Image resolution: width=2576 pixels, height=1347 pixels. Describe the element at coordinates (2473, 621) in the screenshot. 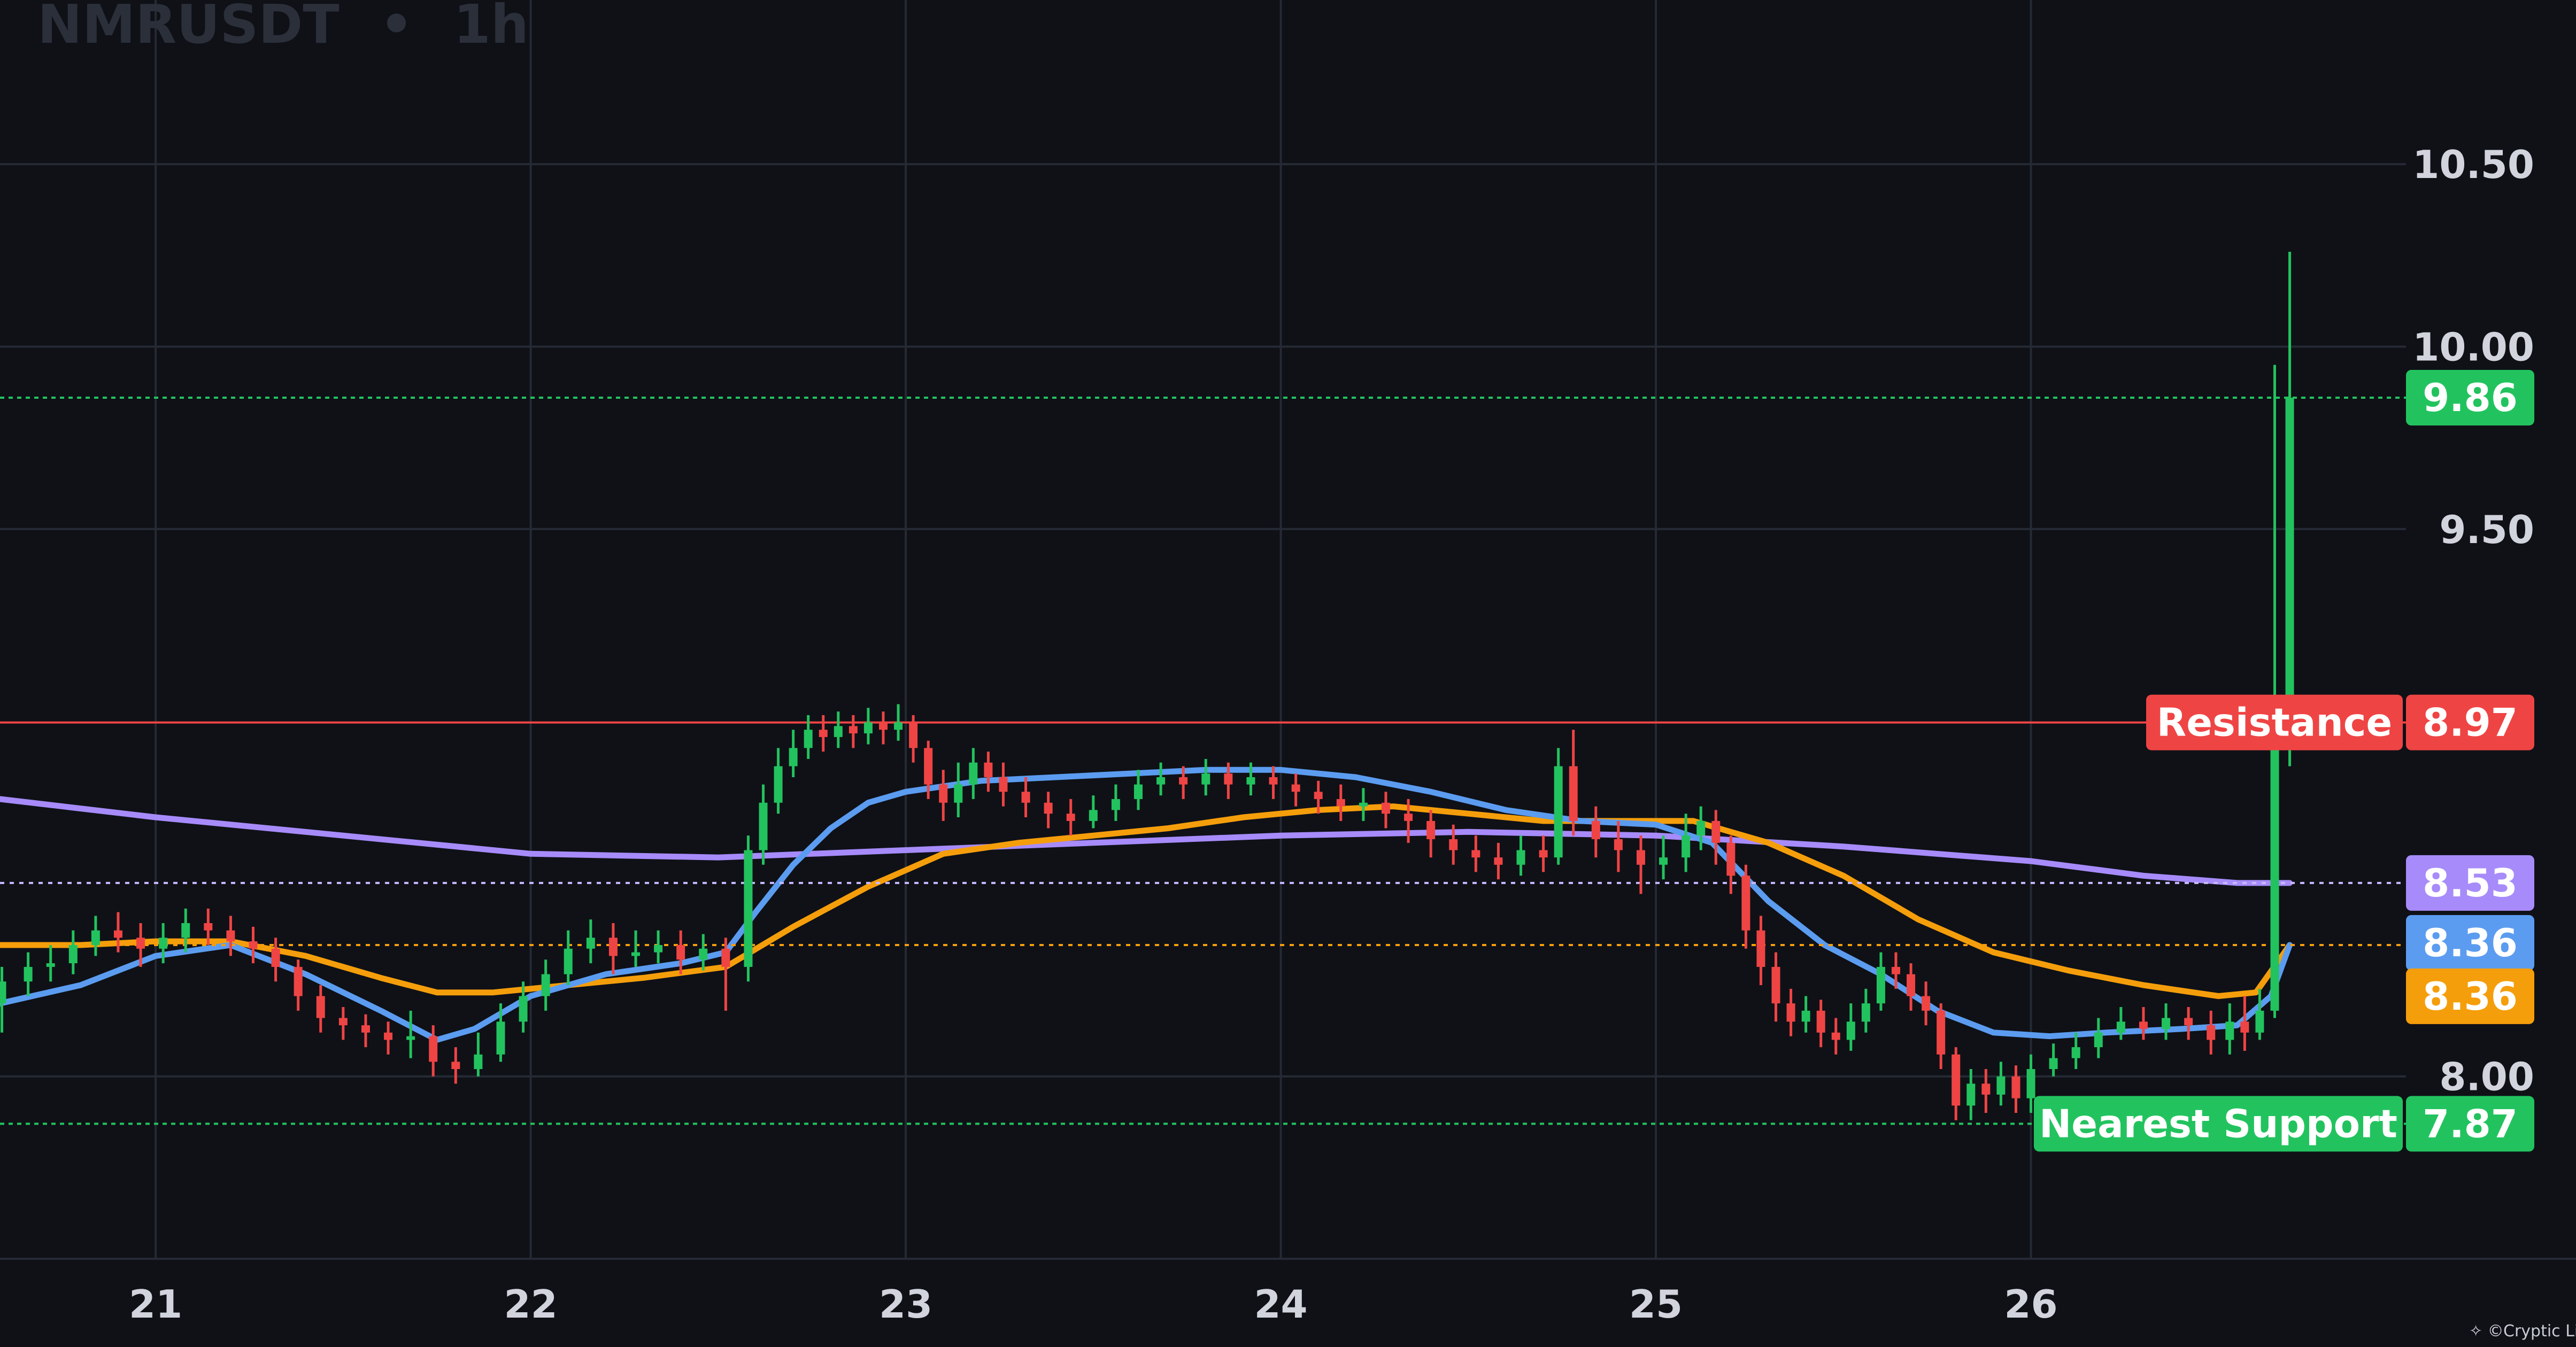

I see `price-axis: 8.00 9.50 10.00 10.50` at that location.